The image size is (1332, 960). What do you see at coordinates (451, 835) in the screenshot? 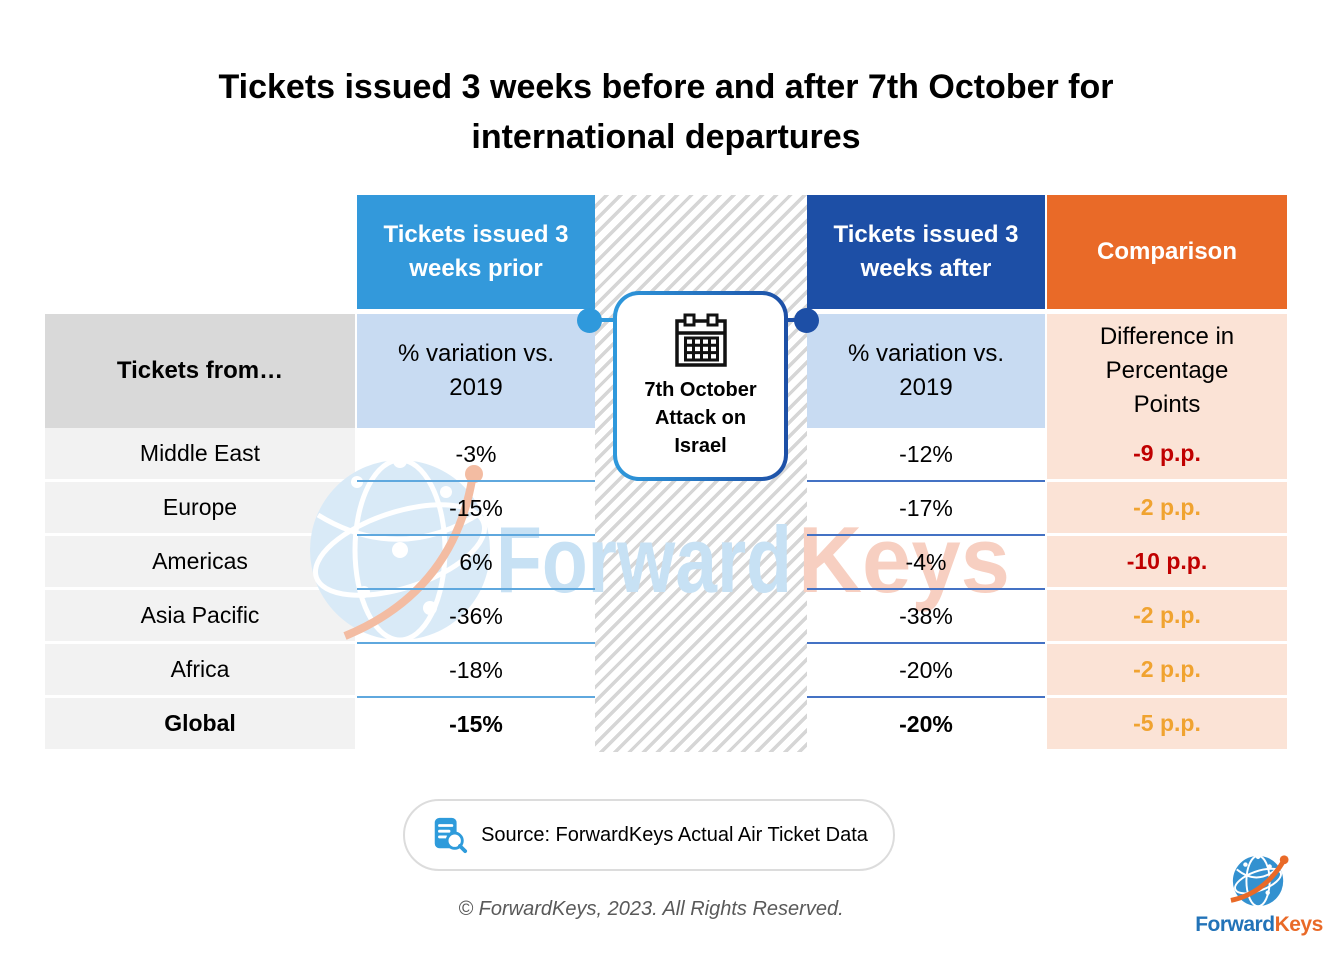
I see `document-search-icon` at bounding box center [451, 835].